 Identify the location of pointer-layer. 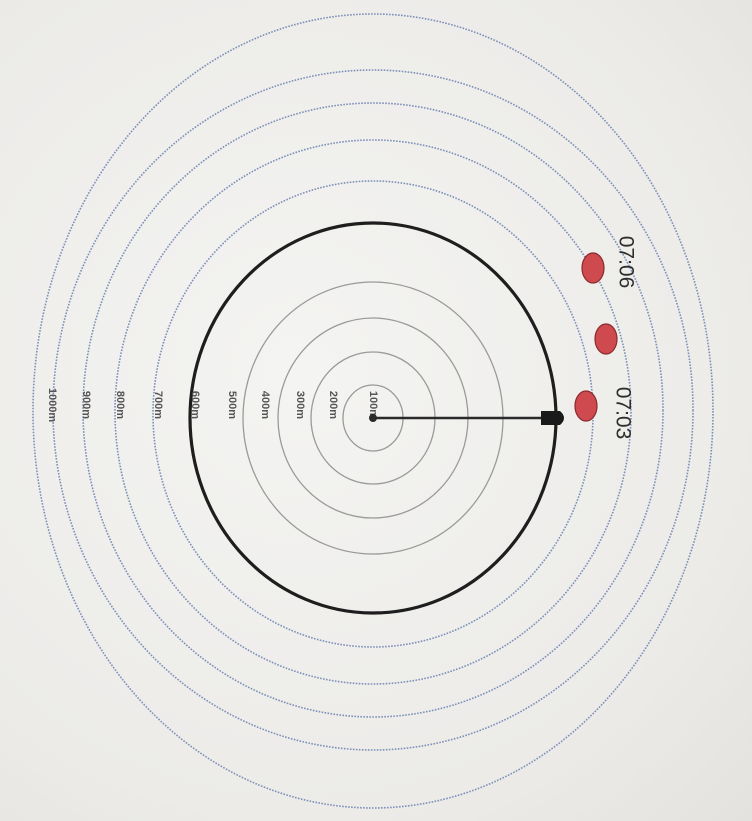
(466, 418).